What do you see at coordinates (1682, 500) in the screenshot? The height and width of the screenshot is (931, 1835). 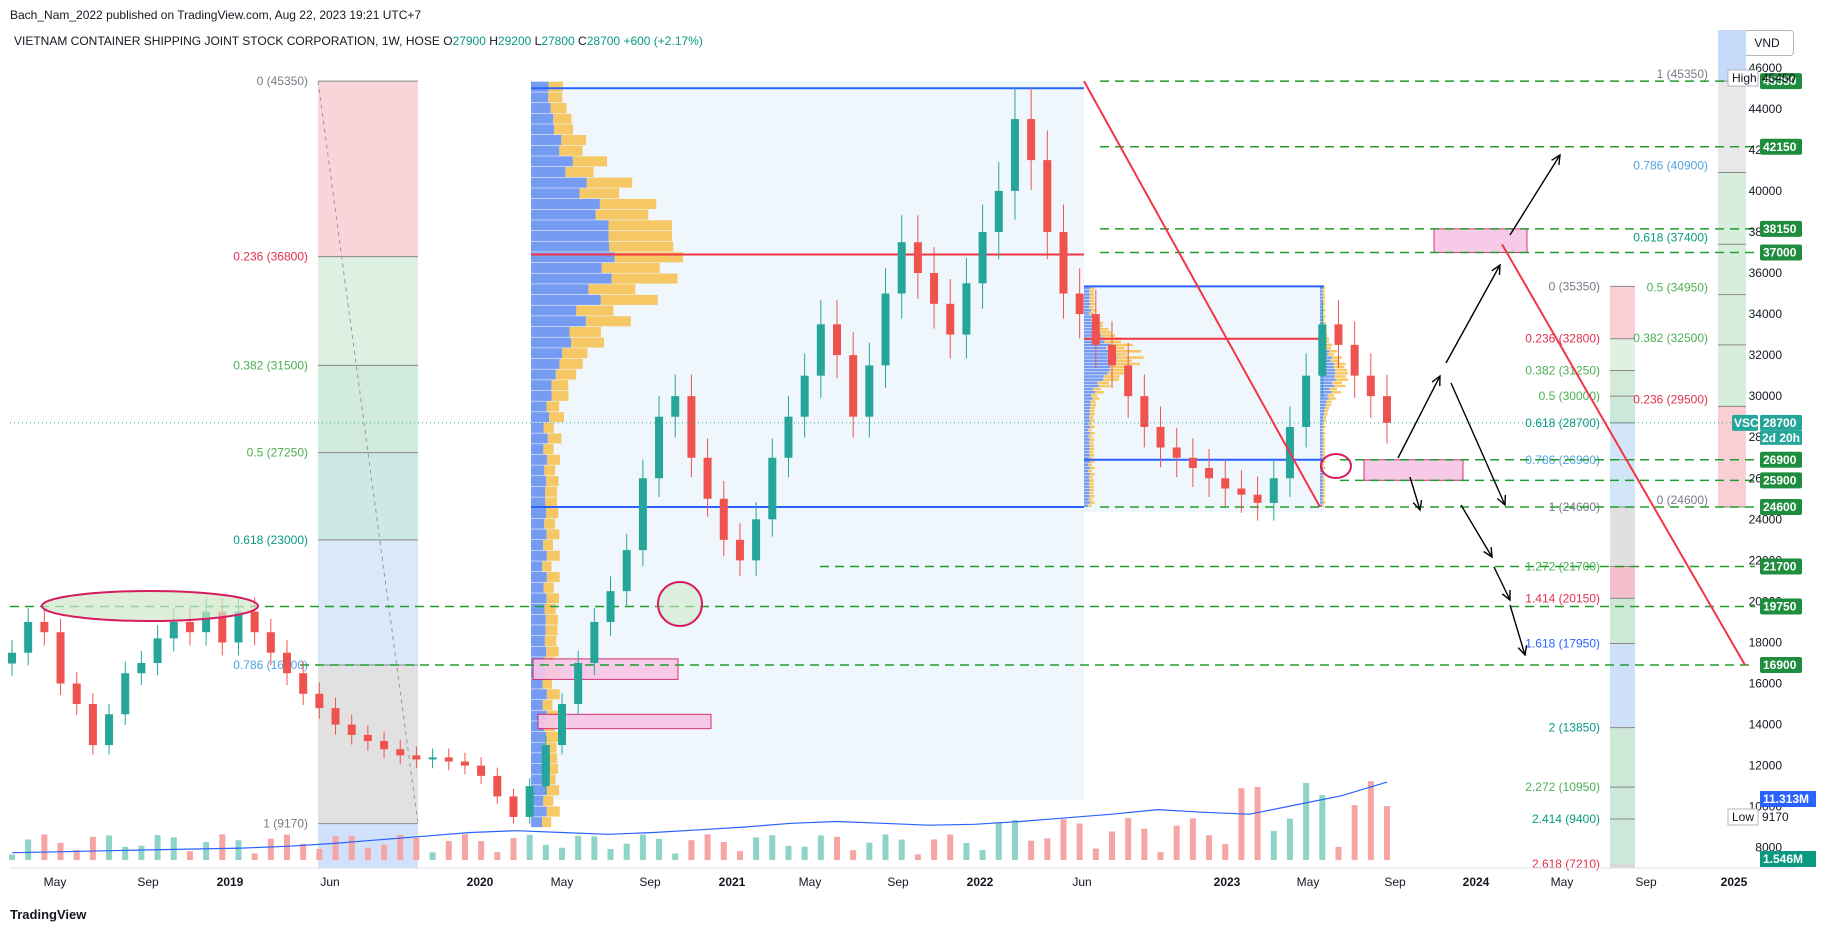 I see `fib-right-label: 0 (24600)` at bounding box center [1682, 500].